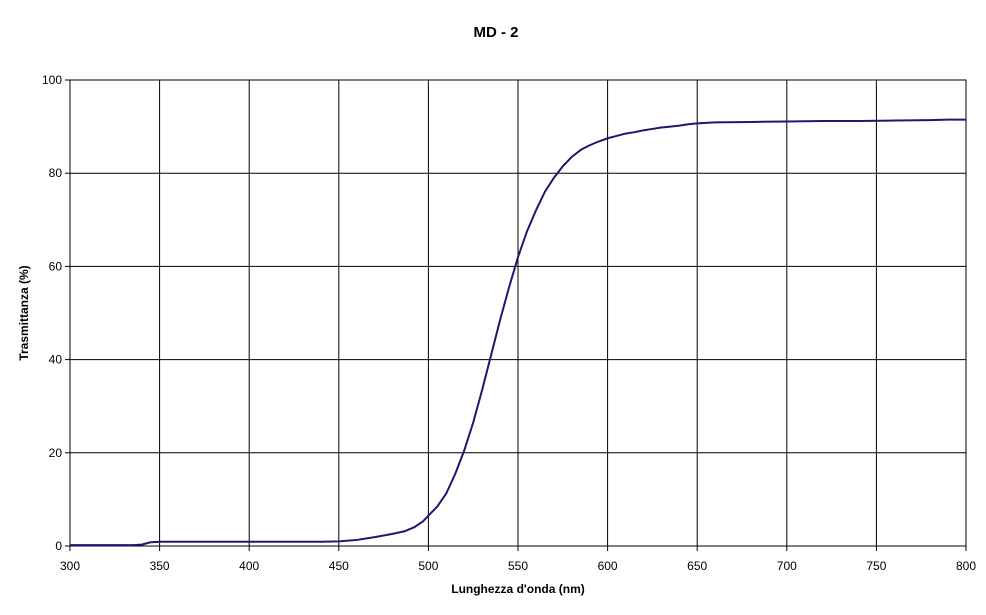 This screenshot has height=615, width=986. What do you see at coordinates (966, 566) in the screenshot?
I see `x-tick-label: 800` at bounding box center [966, 566].